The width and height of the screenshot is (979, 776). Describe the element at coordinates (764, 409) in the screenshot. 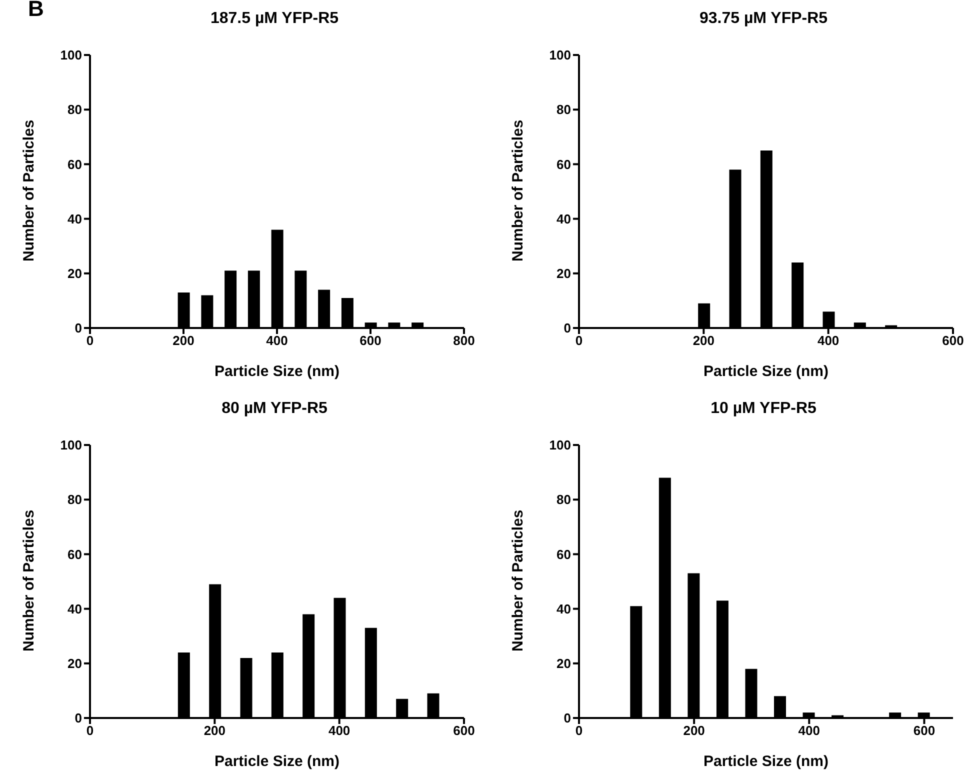

I see `chart-title: 10 µM YFP-R5` at that location.